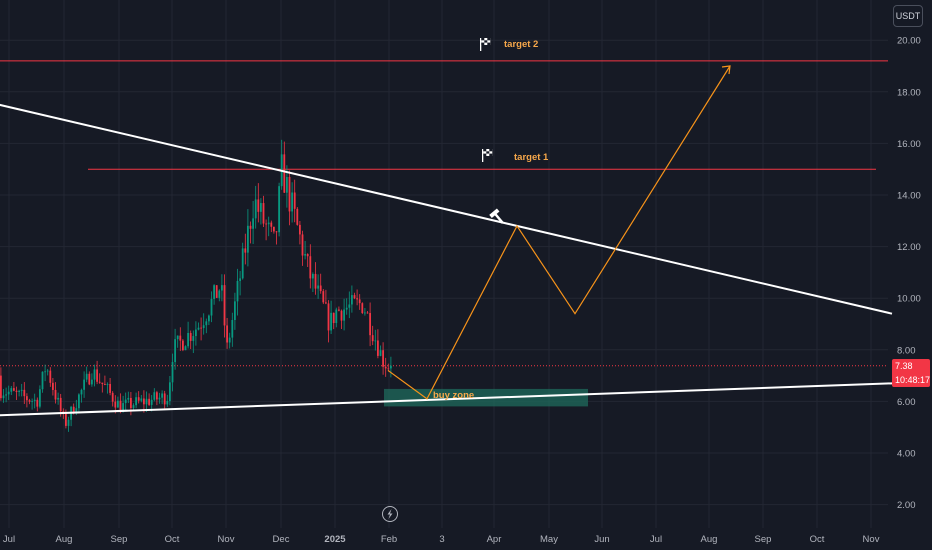  What do you see at coordinates (494, 539) in the screenshot?
I see `x-tick-label: Apr` at bounding box center [494, 539].